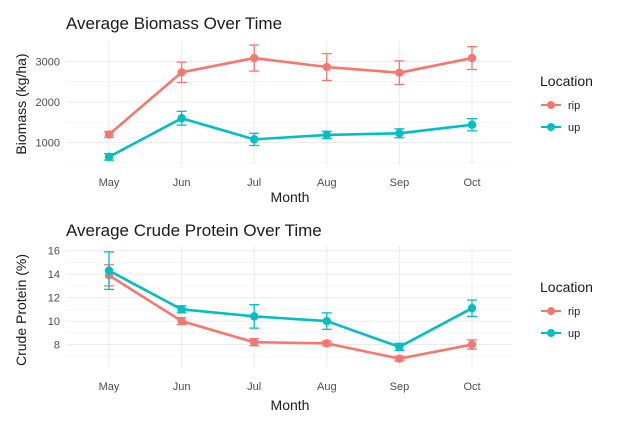  Describe the element at coordinates (21, 310) in the screenshot. I see `y-axis-title: Crude Protein (%)` at that location.